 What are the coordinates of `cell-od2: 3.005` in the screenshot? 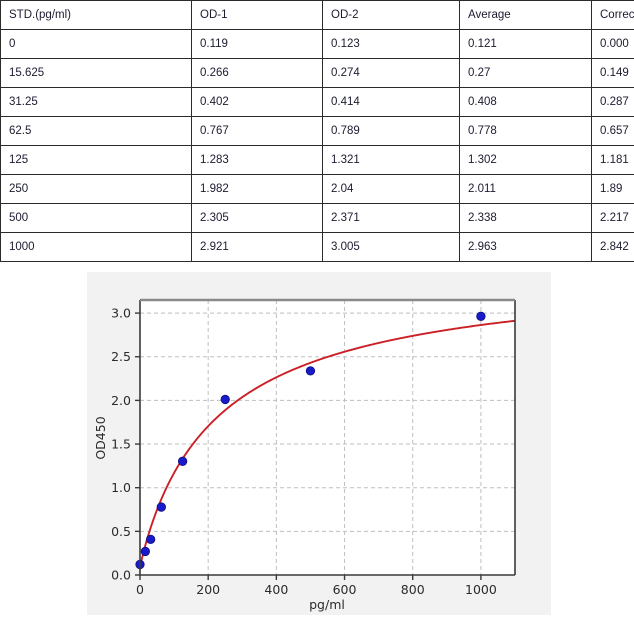 It's located at (391, 247).